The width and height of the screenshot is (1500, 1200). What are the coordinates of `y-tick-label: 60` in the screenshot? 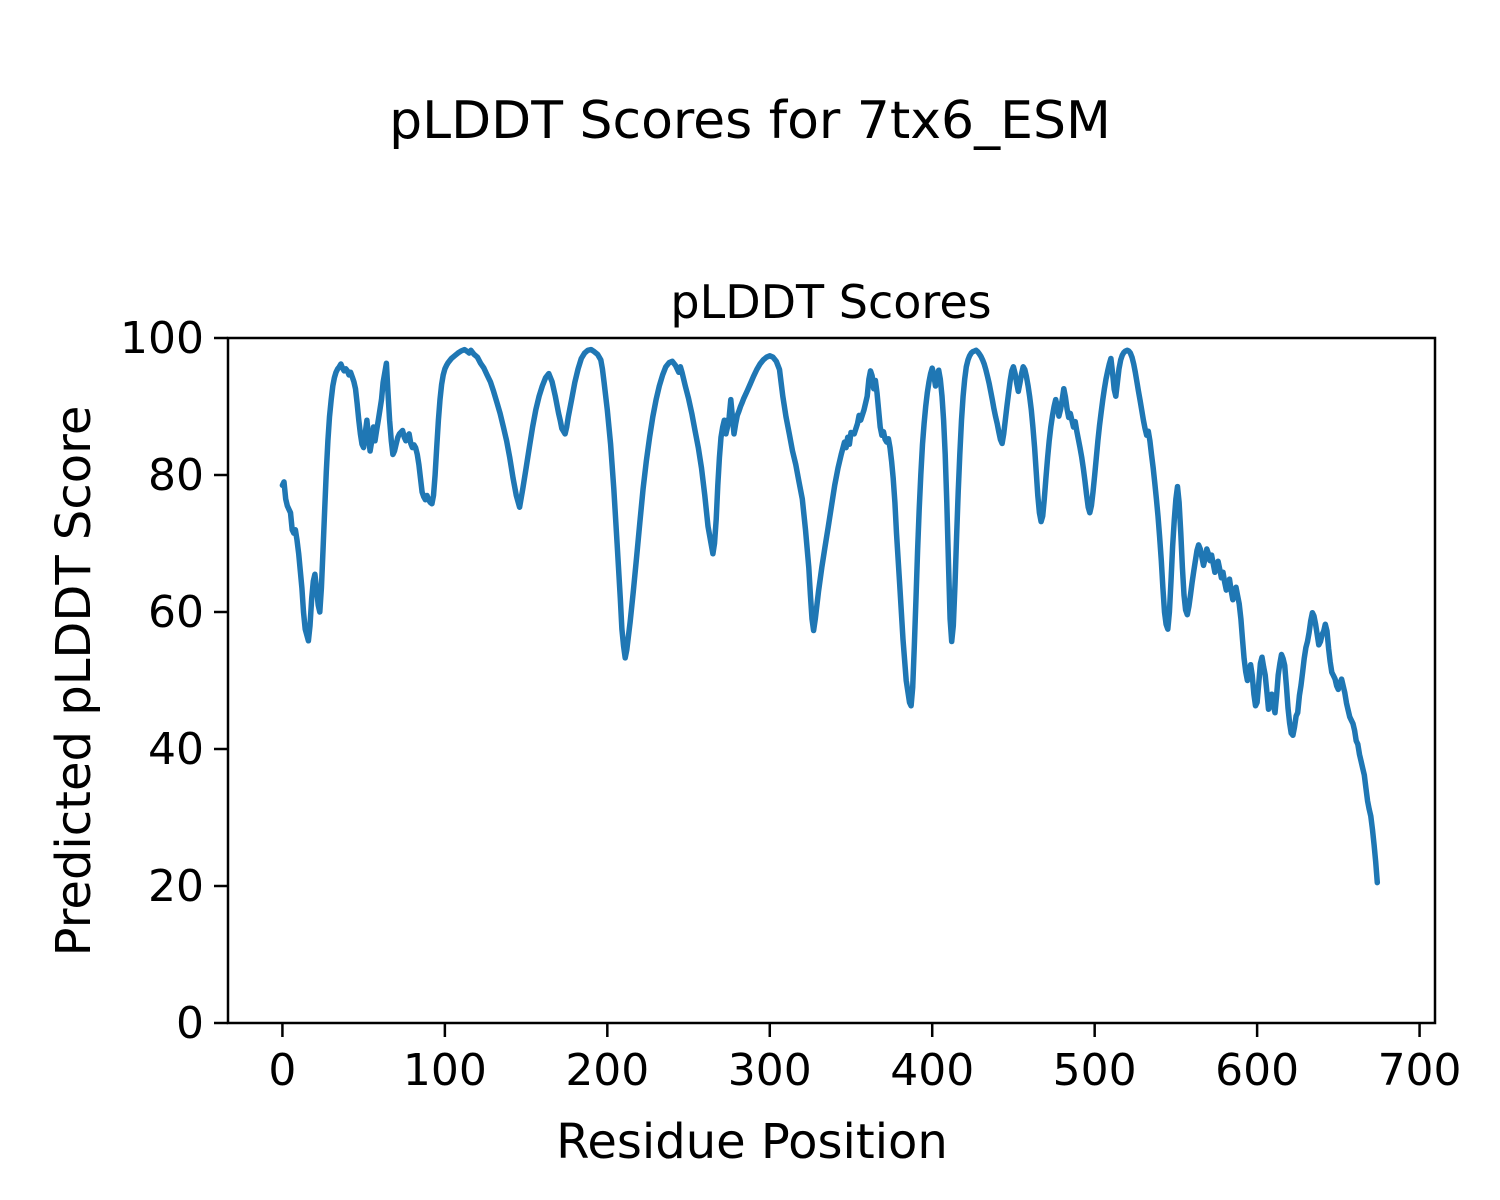 It's located at (176, 612).